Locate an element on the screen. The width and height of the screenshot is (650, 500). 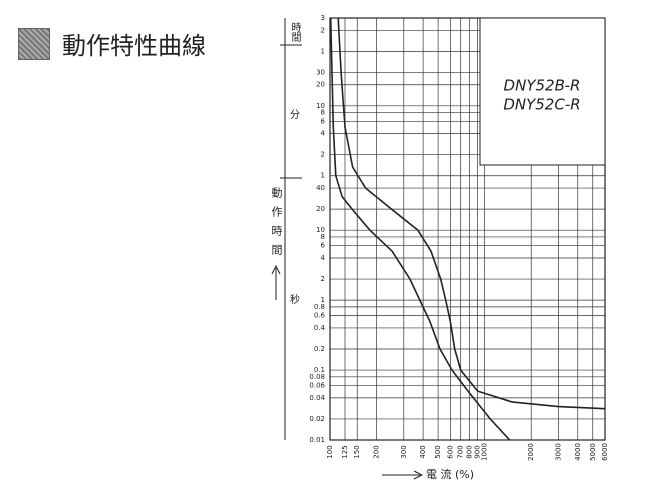
model-box is located at coordinates (542, 91).